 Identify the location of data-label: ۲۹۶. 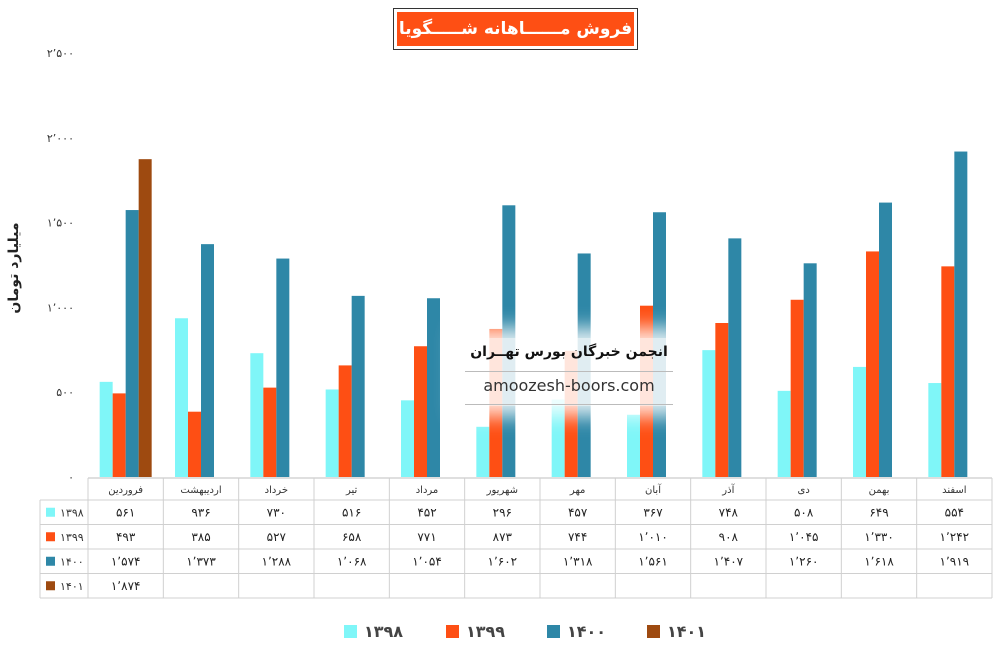
(502, 512).